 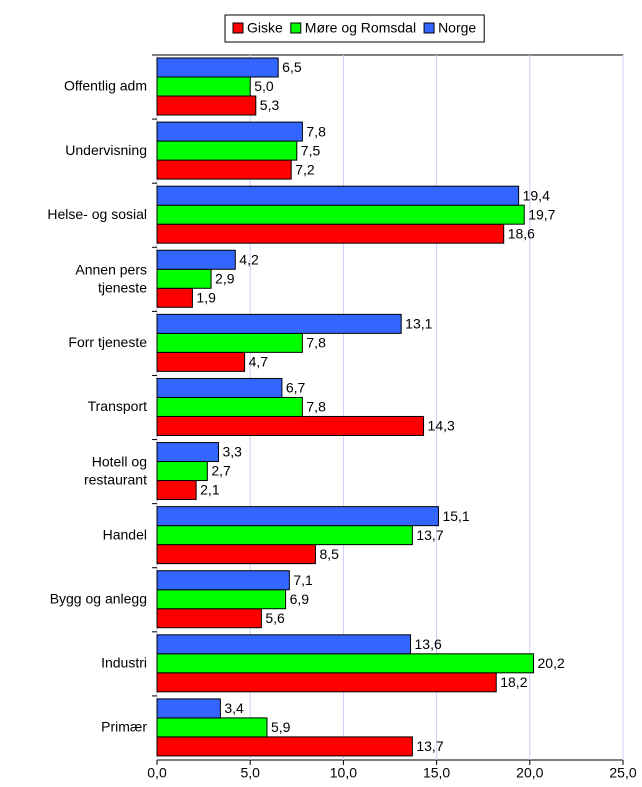 I want to click on y-tick-label: Transport, so click(x=118, y=406).